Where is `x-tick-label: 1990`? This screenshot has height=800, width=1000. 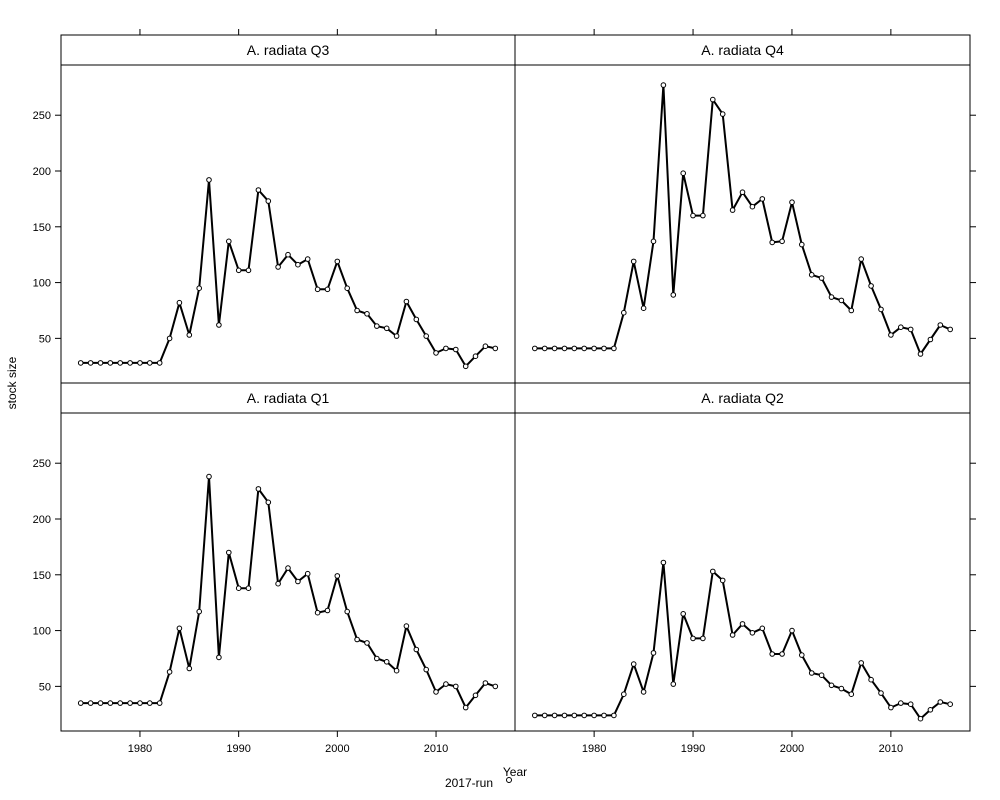
x-tick-label: 1990 is located at coordinates (693, 749).